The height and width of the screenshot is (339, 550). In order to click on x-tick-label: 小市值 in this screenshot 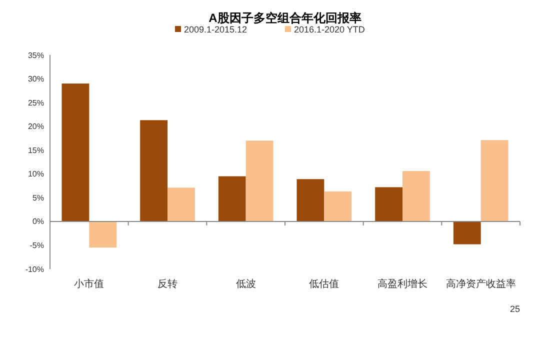, I will do `click(89, 284)`.